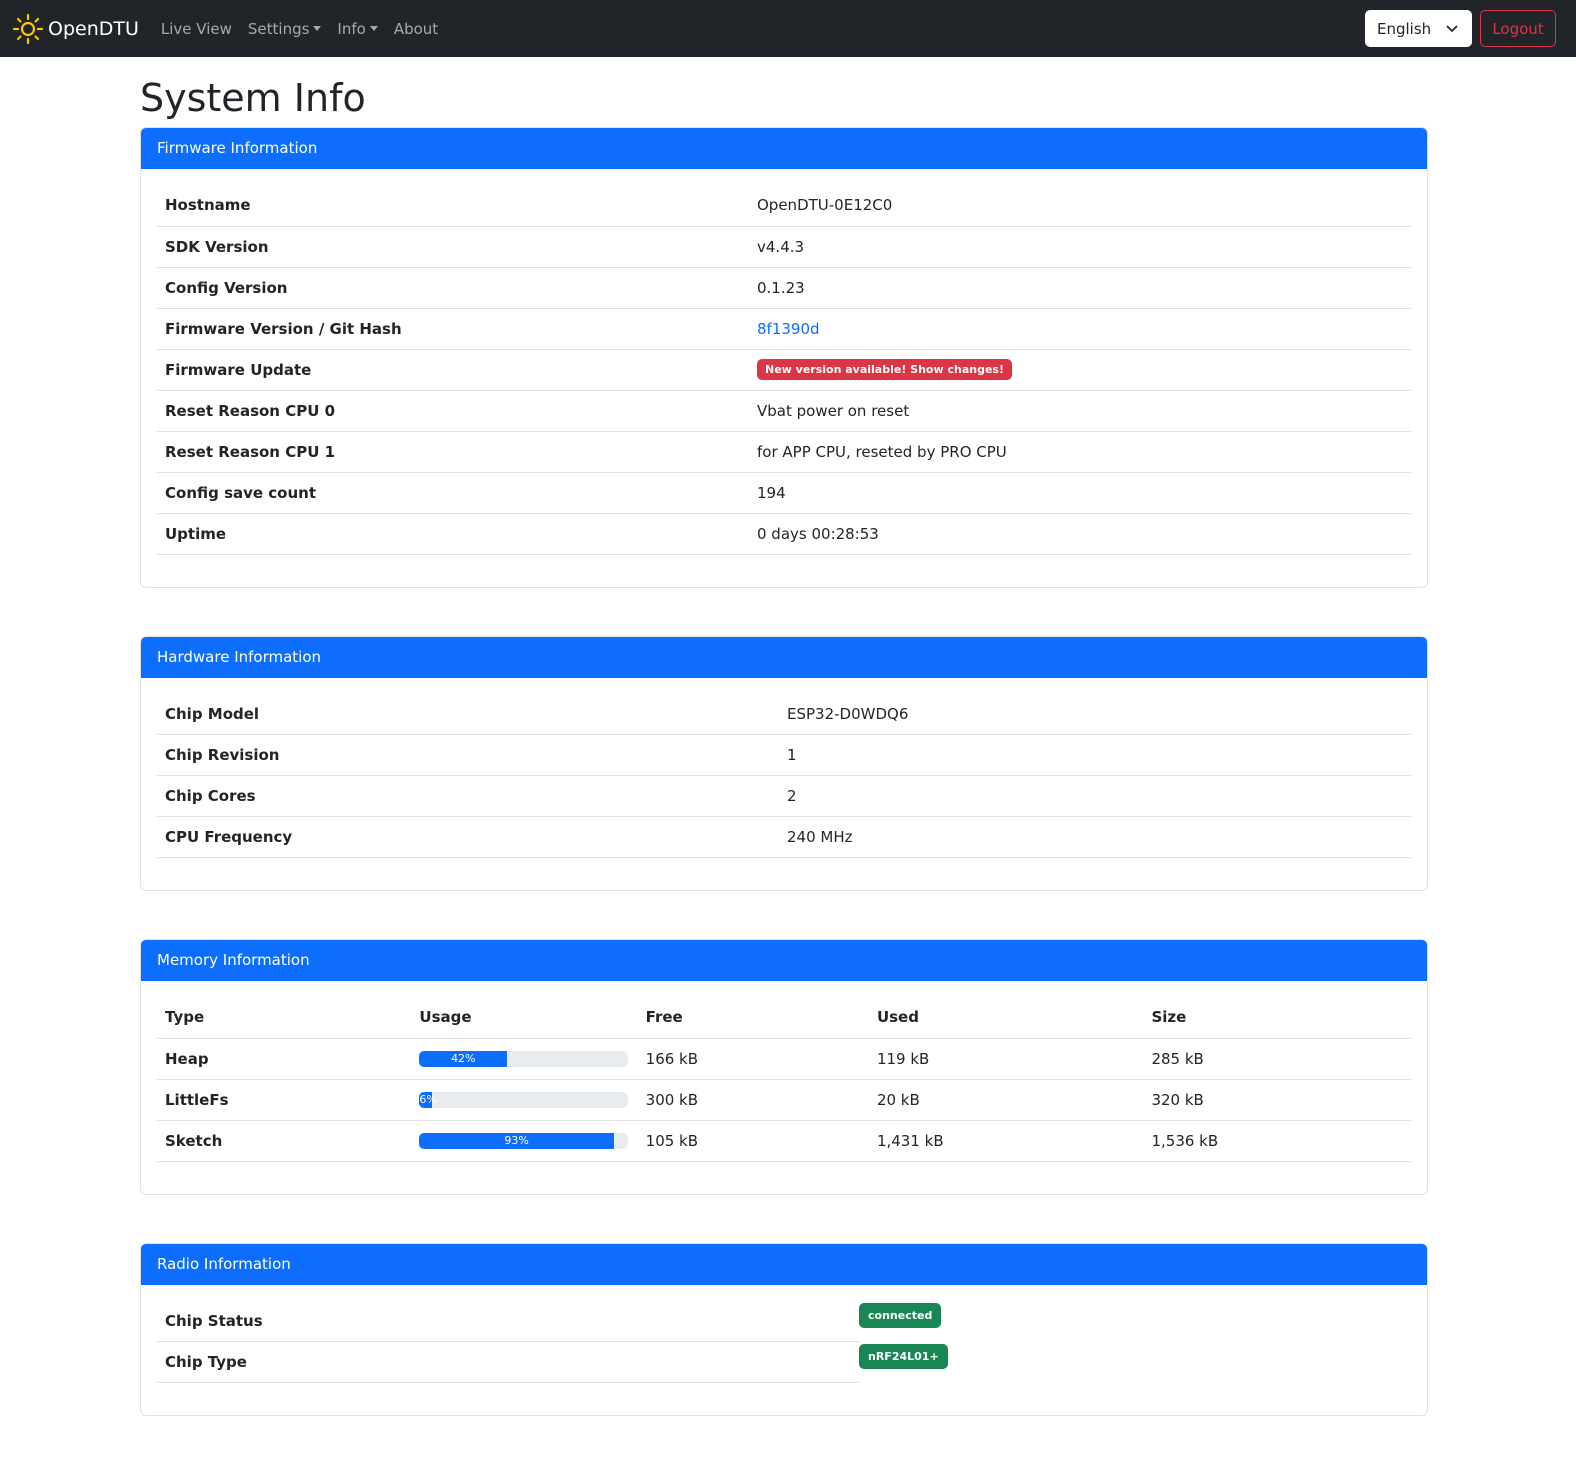  I want to click on table-row: Chip Model ESP32-D0WDQ6, so click(784, 714).